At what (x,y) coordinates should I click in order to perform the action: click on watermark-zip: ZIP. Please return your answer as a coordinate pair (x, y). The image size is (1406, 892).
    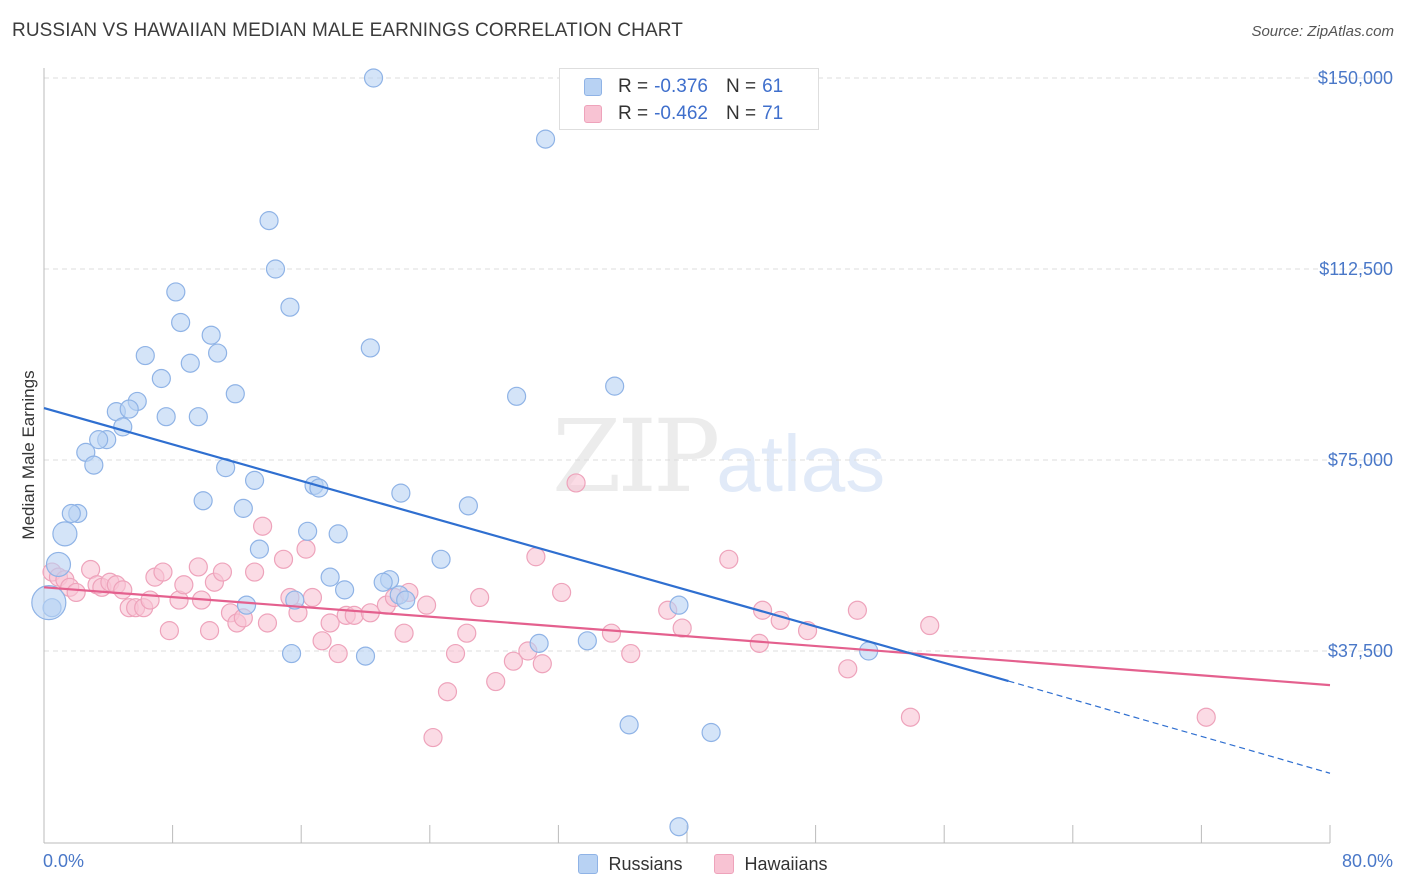
    Looking at the image, I should click on (636, 456).